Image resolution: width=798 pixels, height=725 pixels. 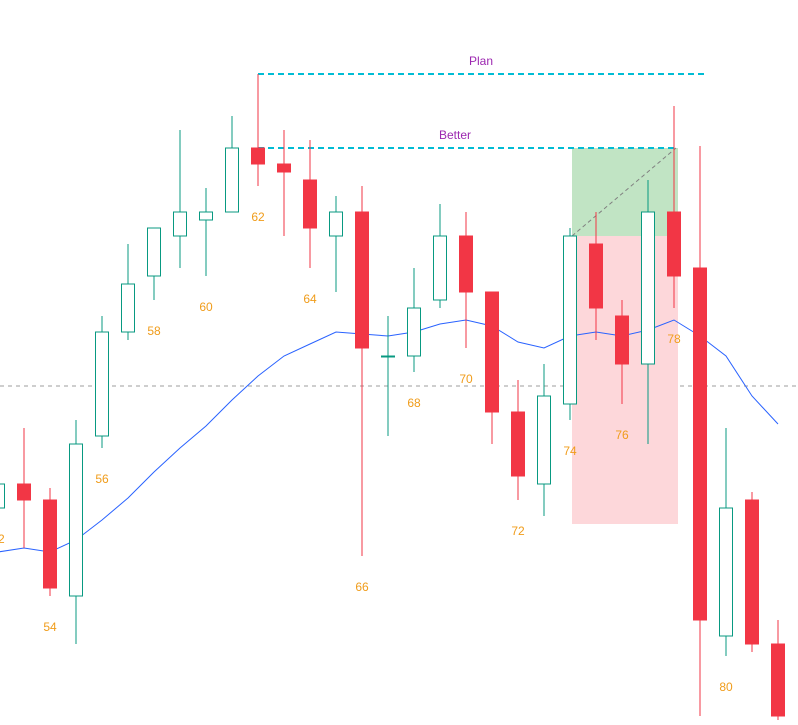 I want to click on profit-zone, so click(x=625, y=192).